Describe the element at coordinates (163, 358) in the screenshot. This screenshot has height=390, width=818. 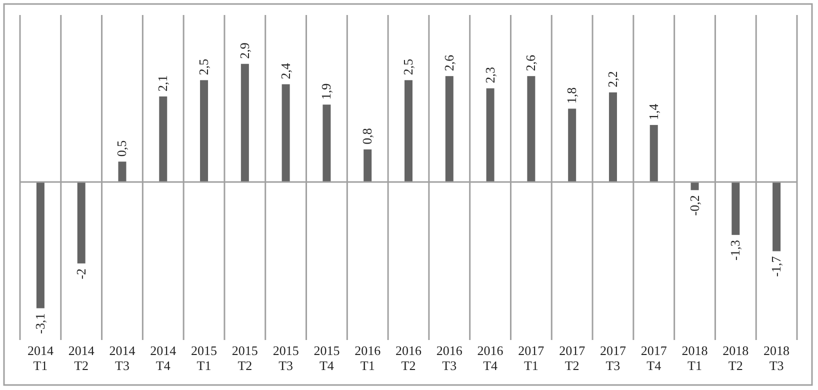
I see `x-tick-label: 2014 T4` at that location.